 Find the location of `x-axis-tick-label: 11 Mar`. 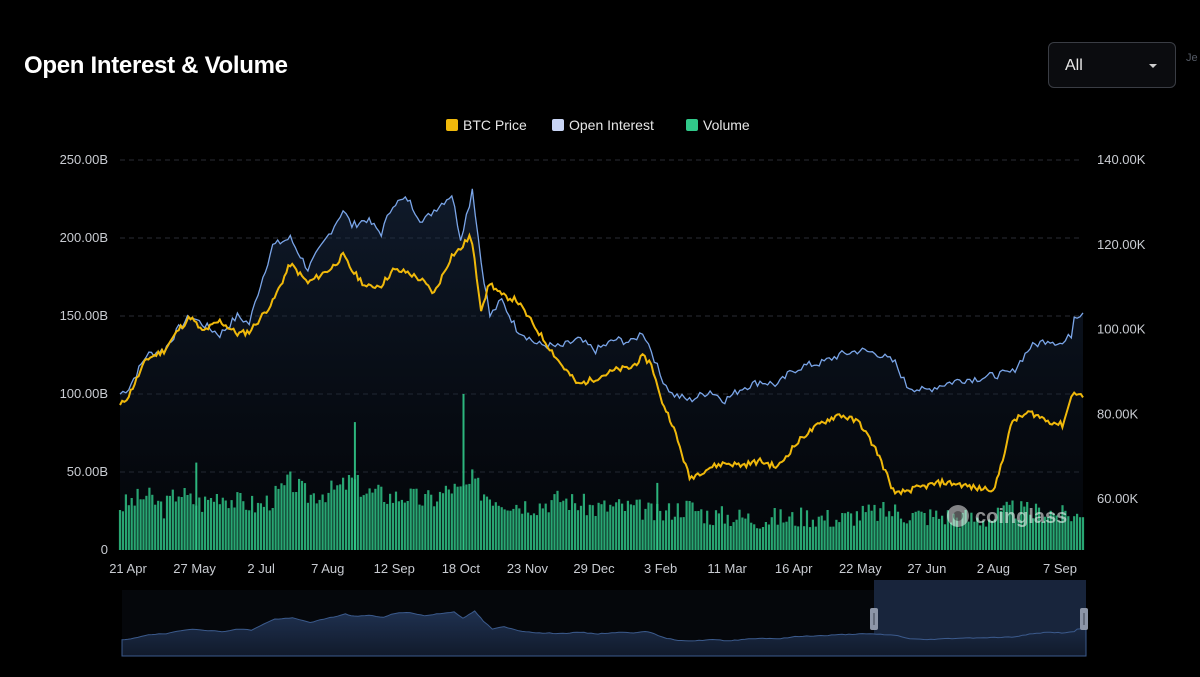

x-axis-tick-label: 11 Mar is located at coordinates (727, 568).